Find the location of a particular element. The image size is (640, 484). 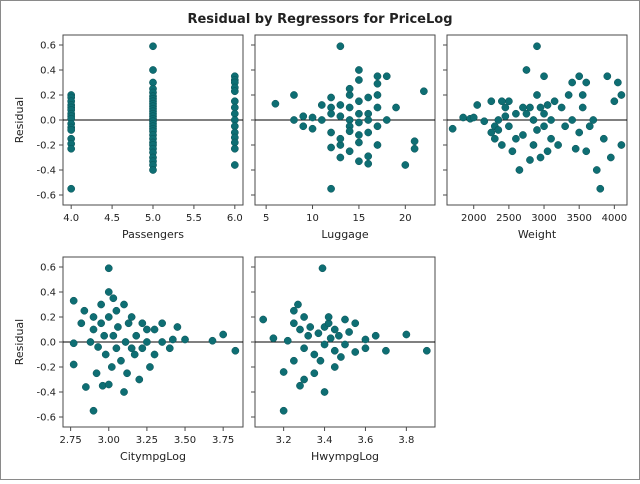

x-axis-label: Passengers is located at coordinates (153, 234).